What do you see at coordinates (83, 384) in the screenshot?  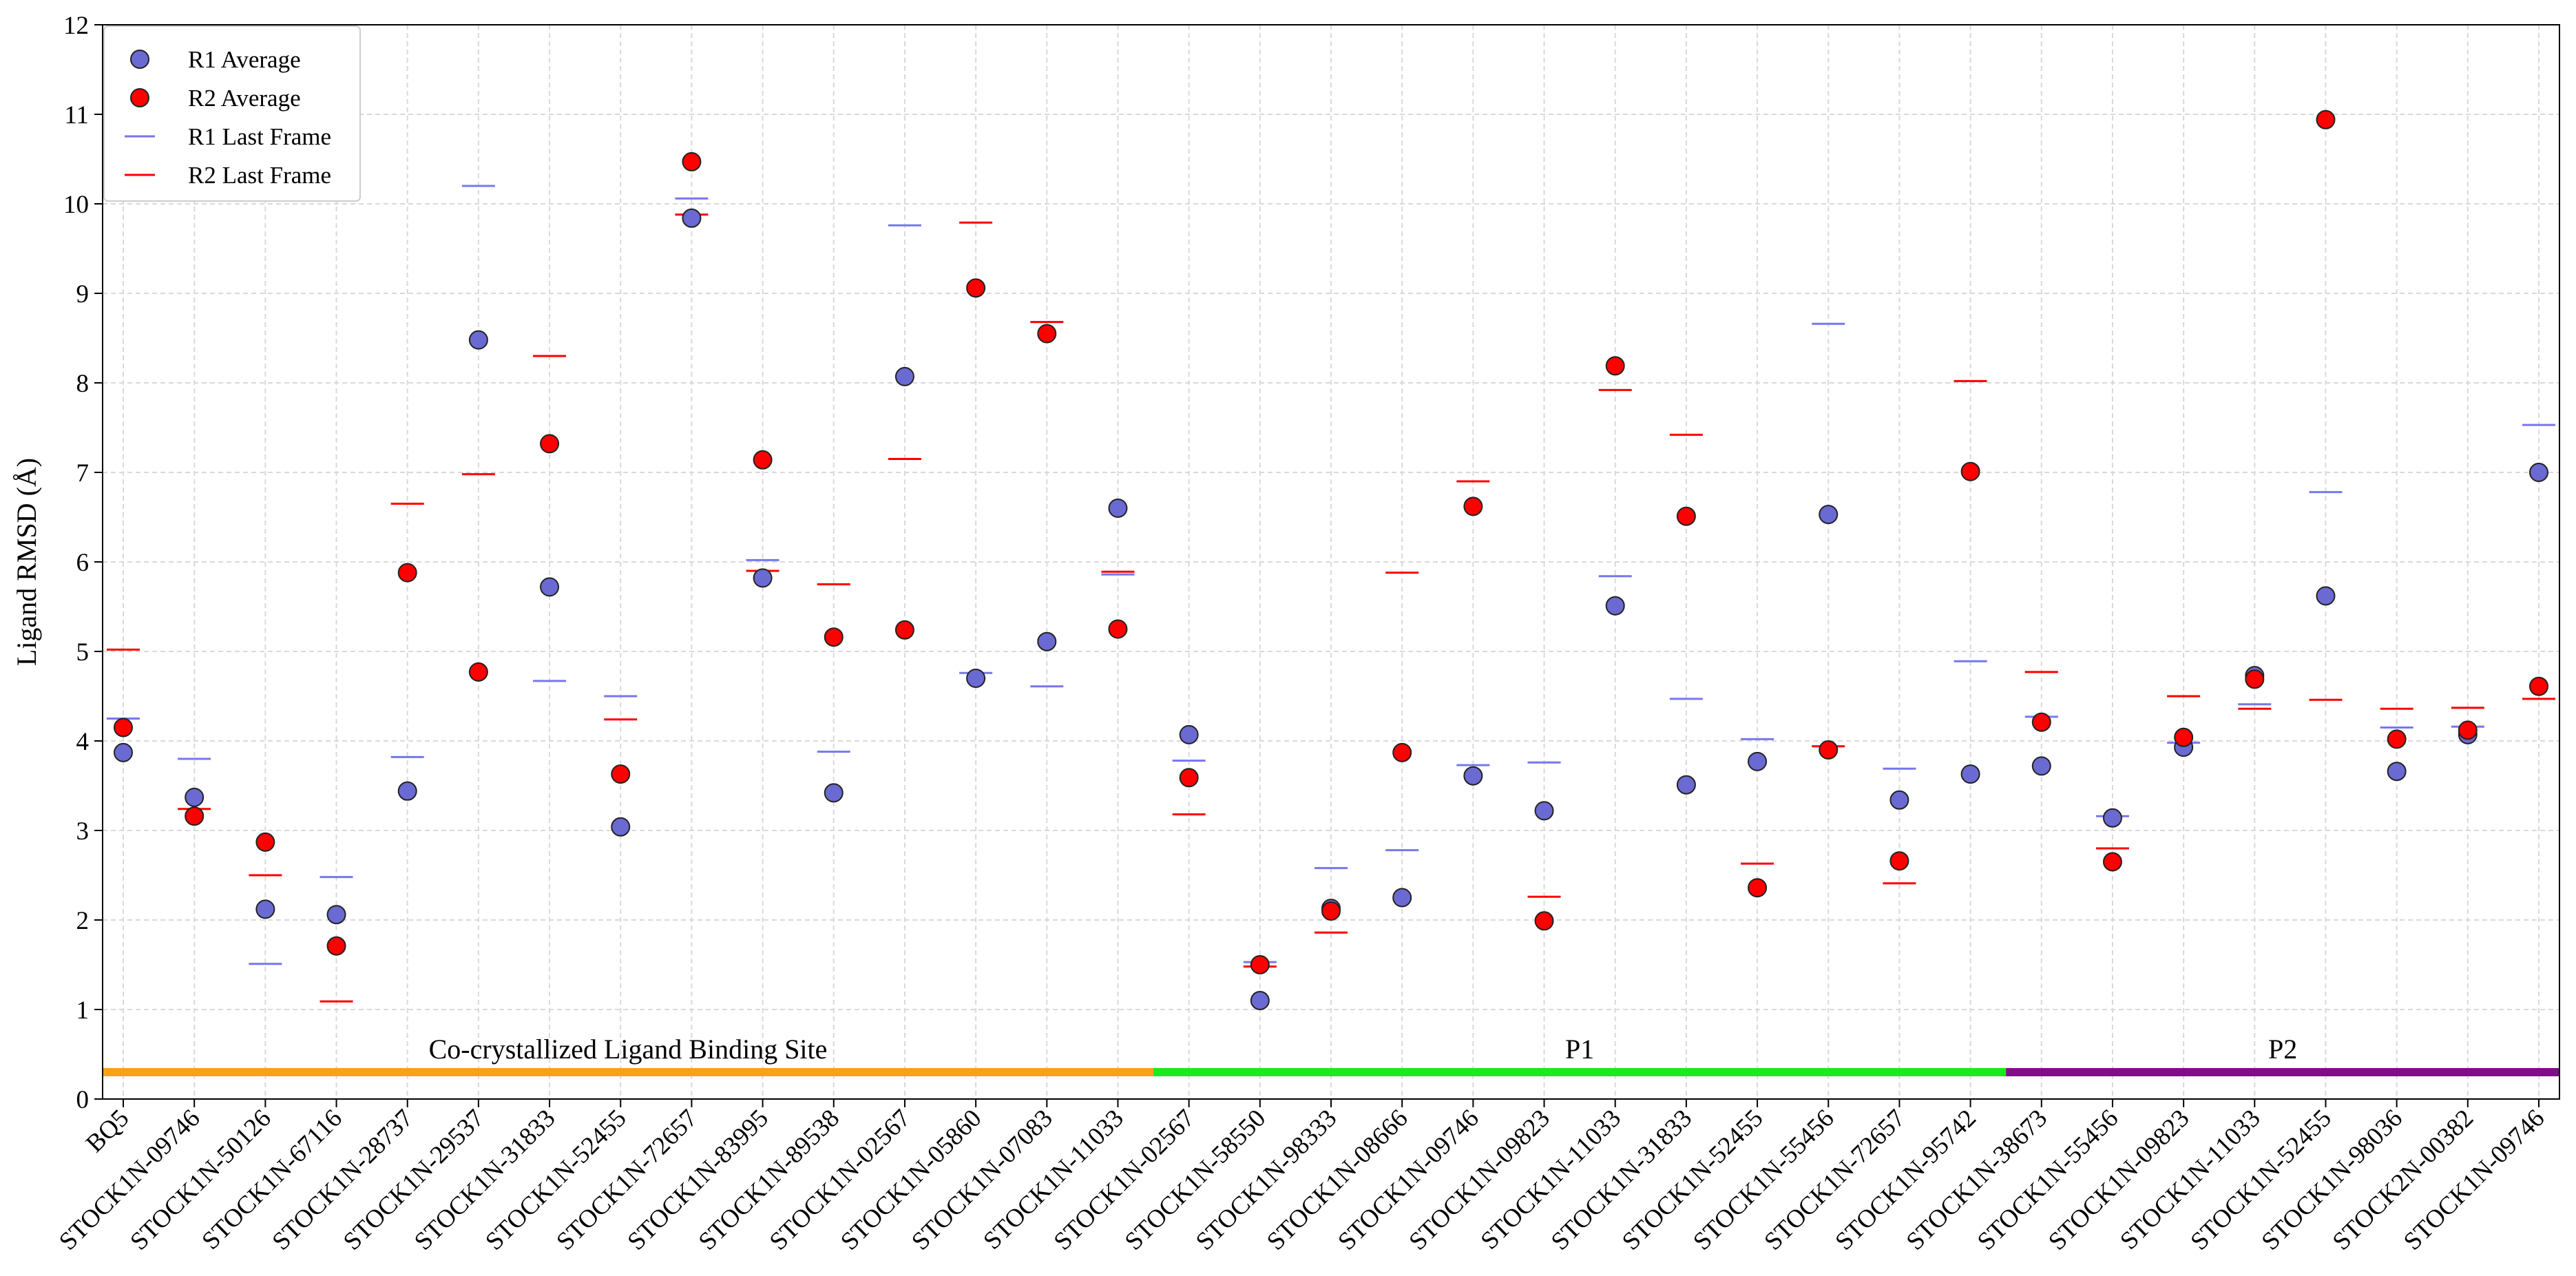 I see `y-tick-label: 8` at bounding box center [83, 384].